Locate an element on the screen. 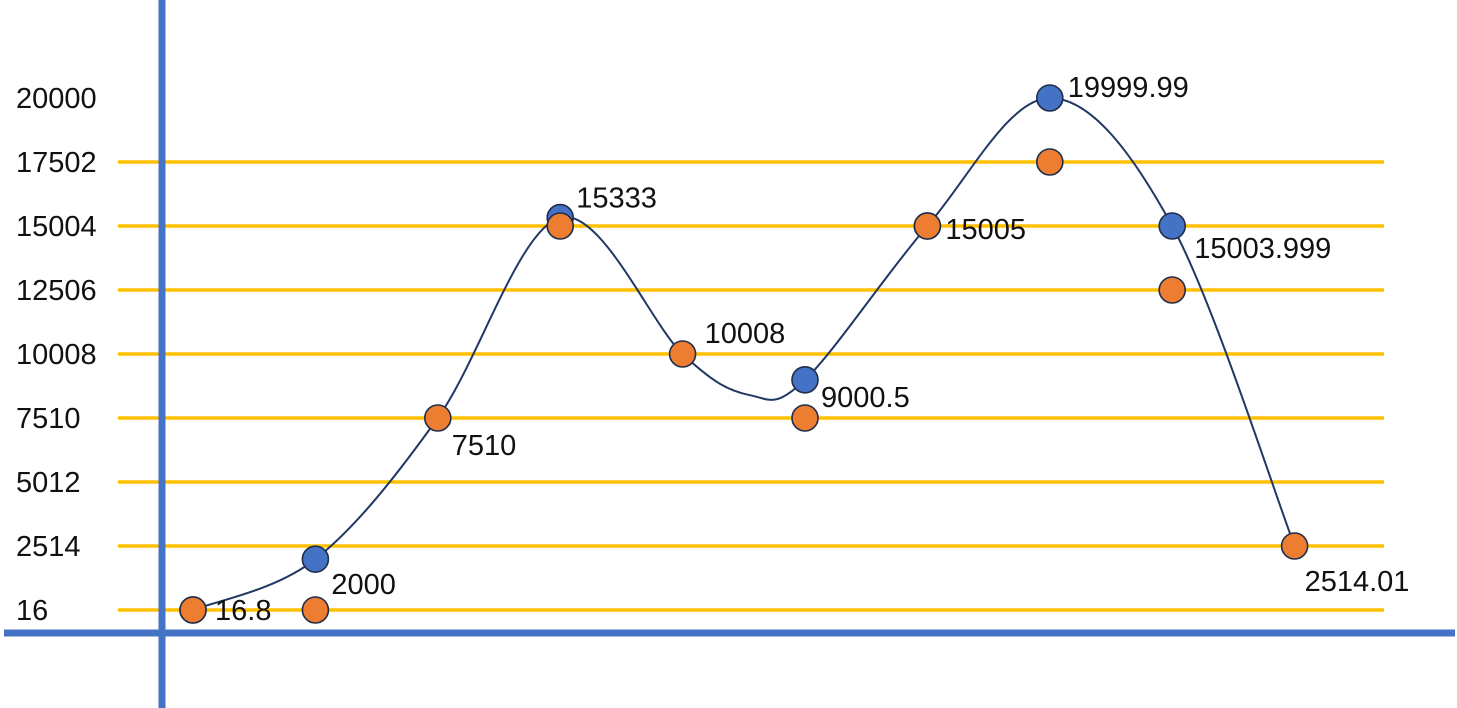 The image size is (1457, 708). data-label: 10008 is located at coordinates (745, 334).